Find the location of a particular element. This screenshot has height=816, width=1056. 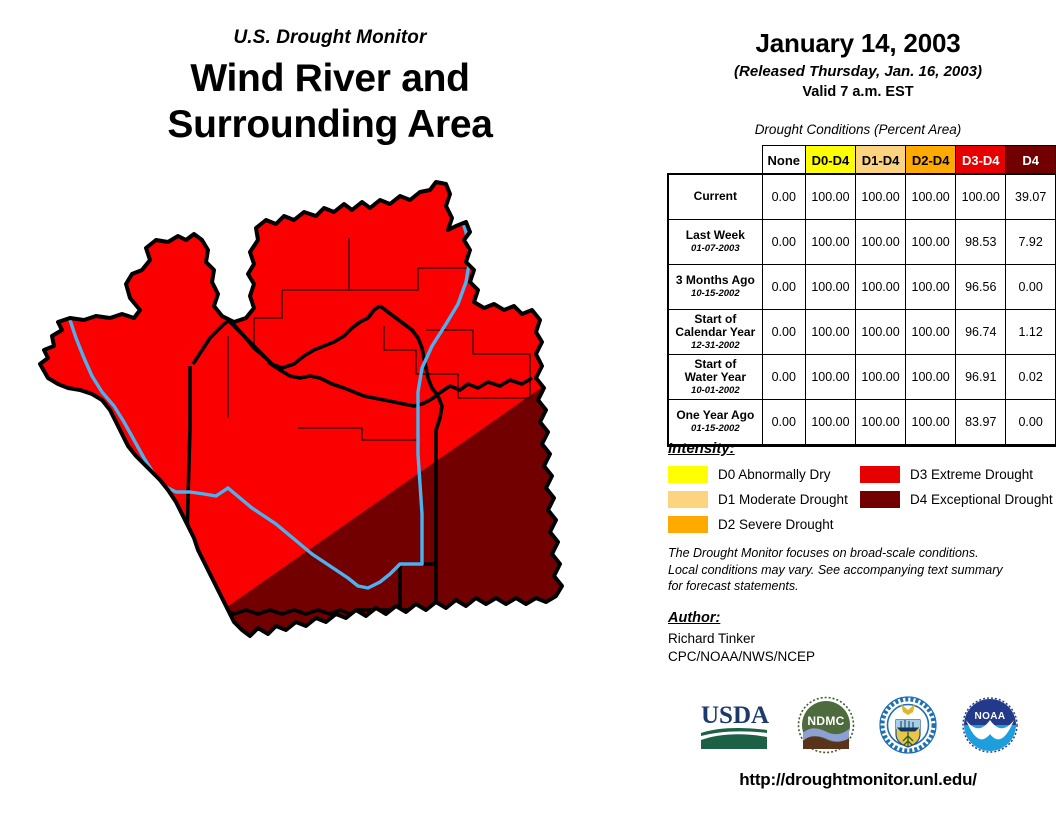

swatch-d3-icon is located at coordinates (880, 474).